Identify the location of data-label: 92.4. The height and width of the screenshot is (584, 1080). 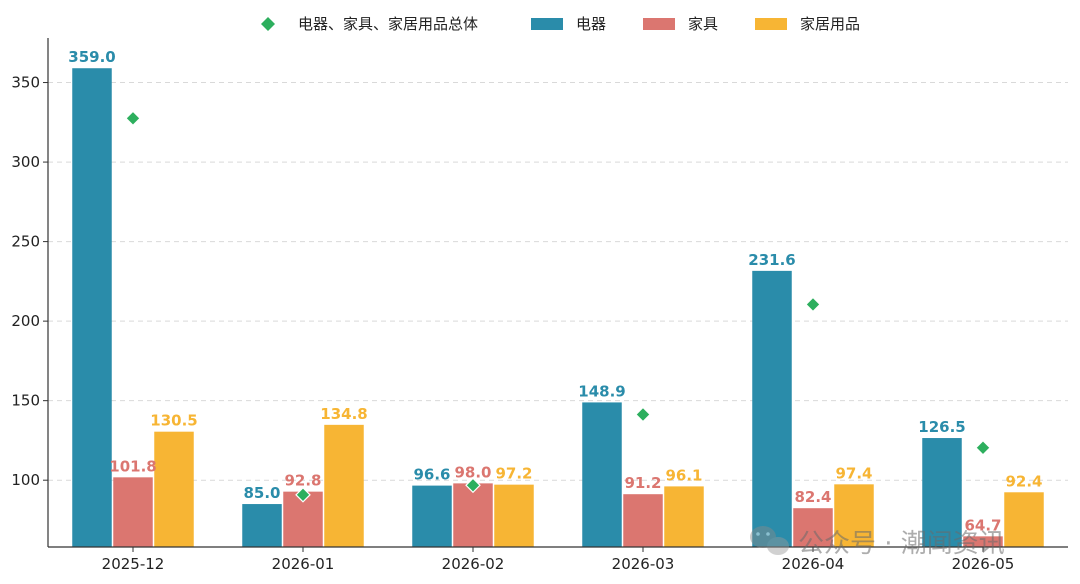
(1023, 481).